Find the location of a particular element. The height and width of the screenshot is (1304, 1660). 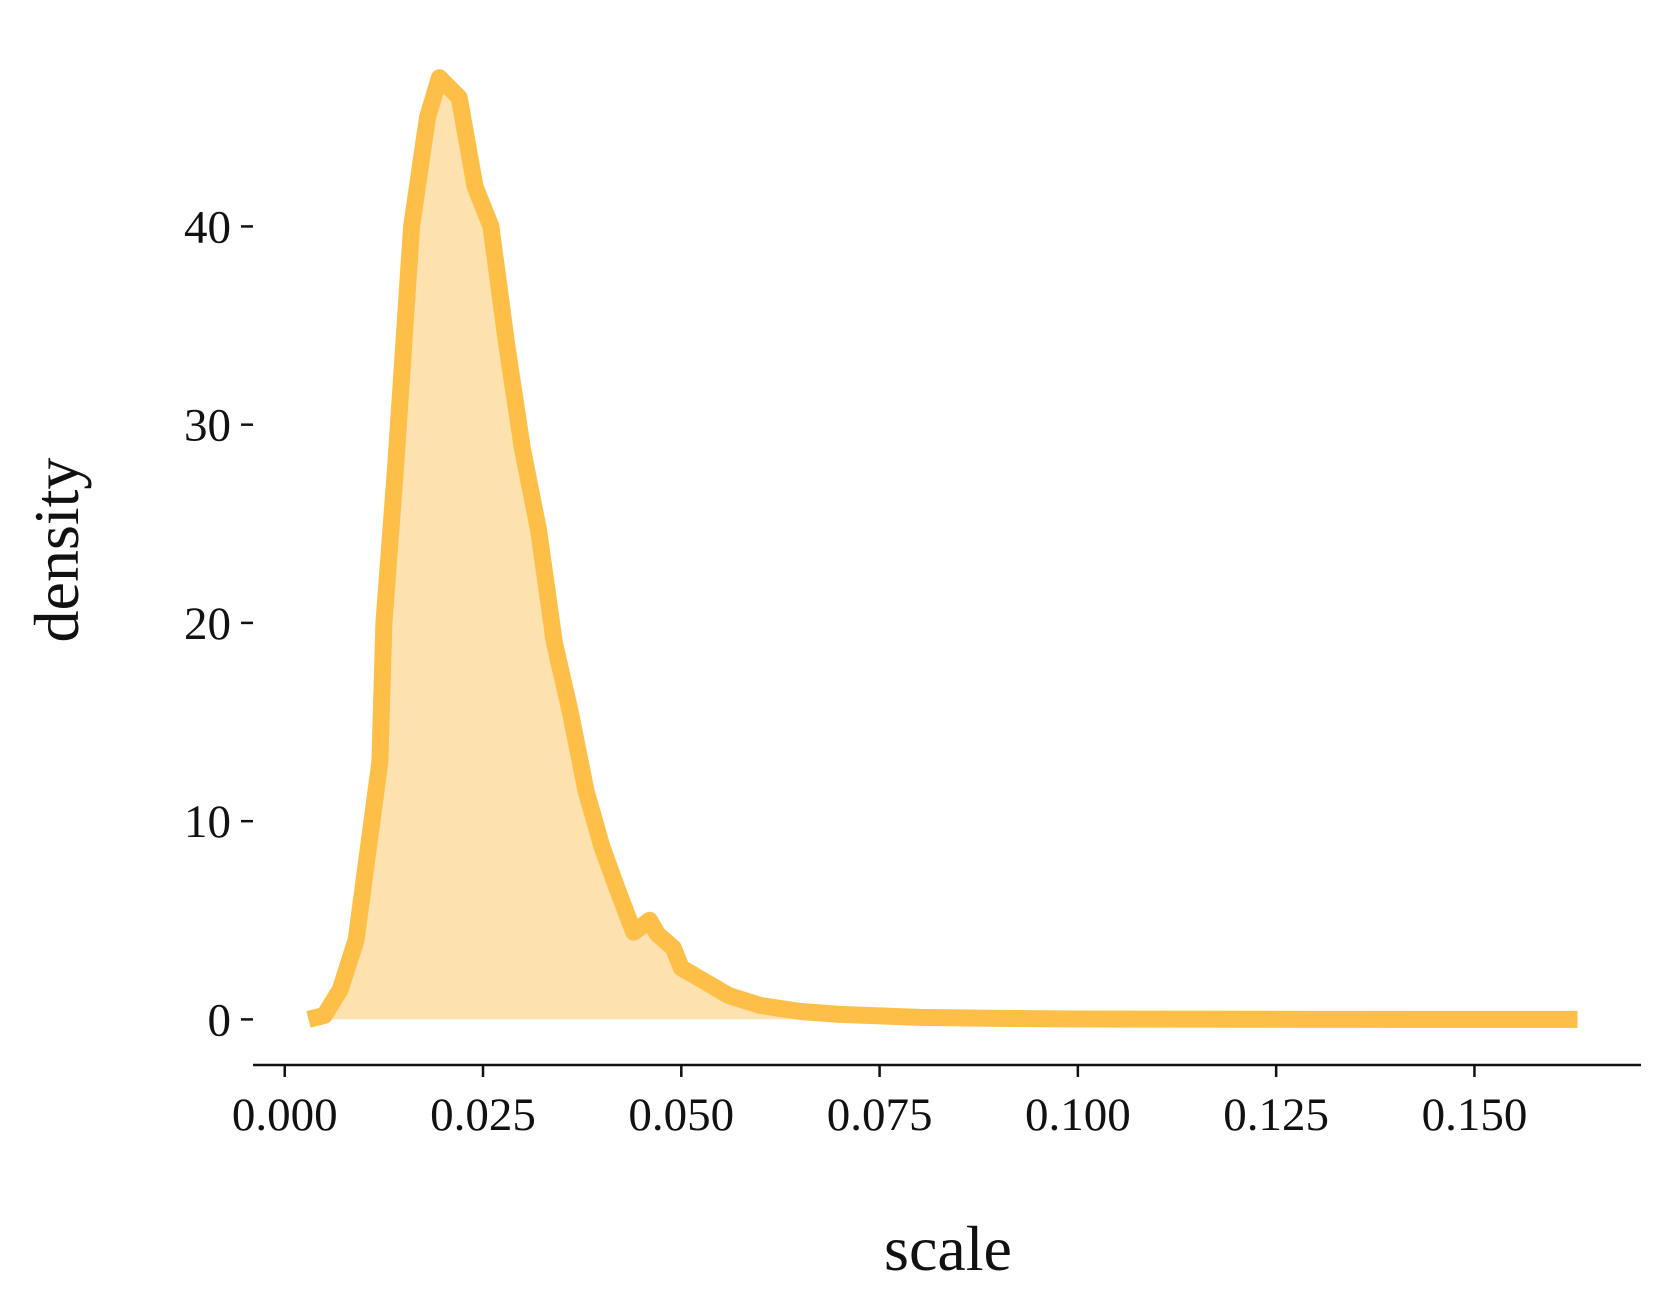

y-tick-label: 30 is located at coordinates (207, 426).